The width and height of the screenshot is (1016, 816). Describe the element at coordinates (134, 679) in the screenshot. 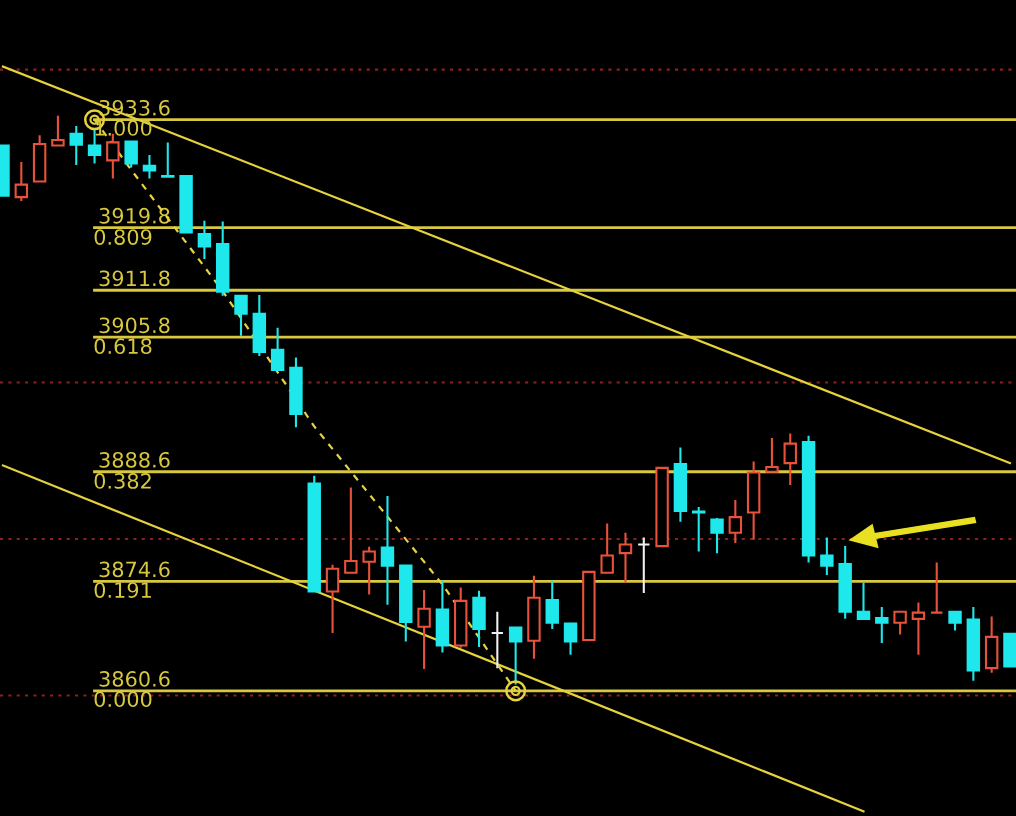

I see `y-tick-label: 3860.6` at that location.